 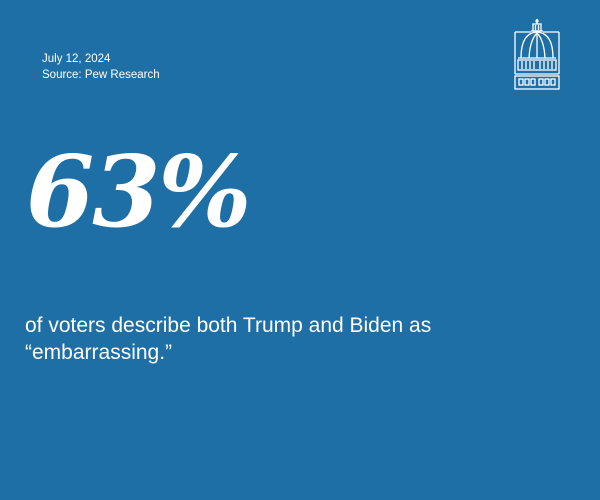 What do you see at coordinates (101, 67) in the screenshot?
I see `header-meta: July 12, 2024 Source: Pew Research` at bounding box center [101, 67].